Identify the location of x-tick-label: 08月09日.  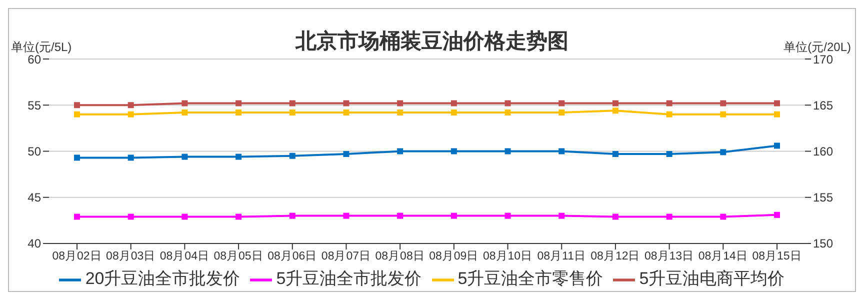
(454, 256).